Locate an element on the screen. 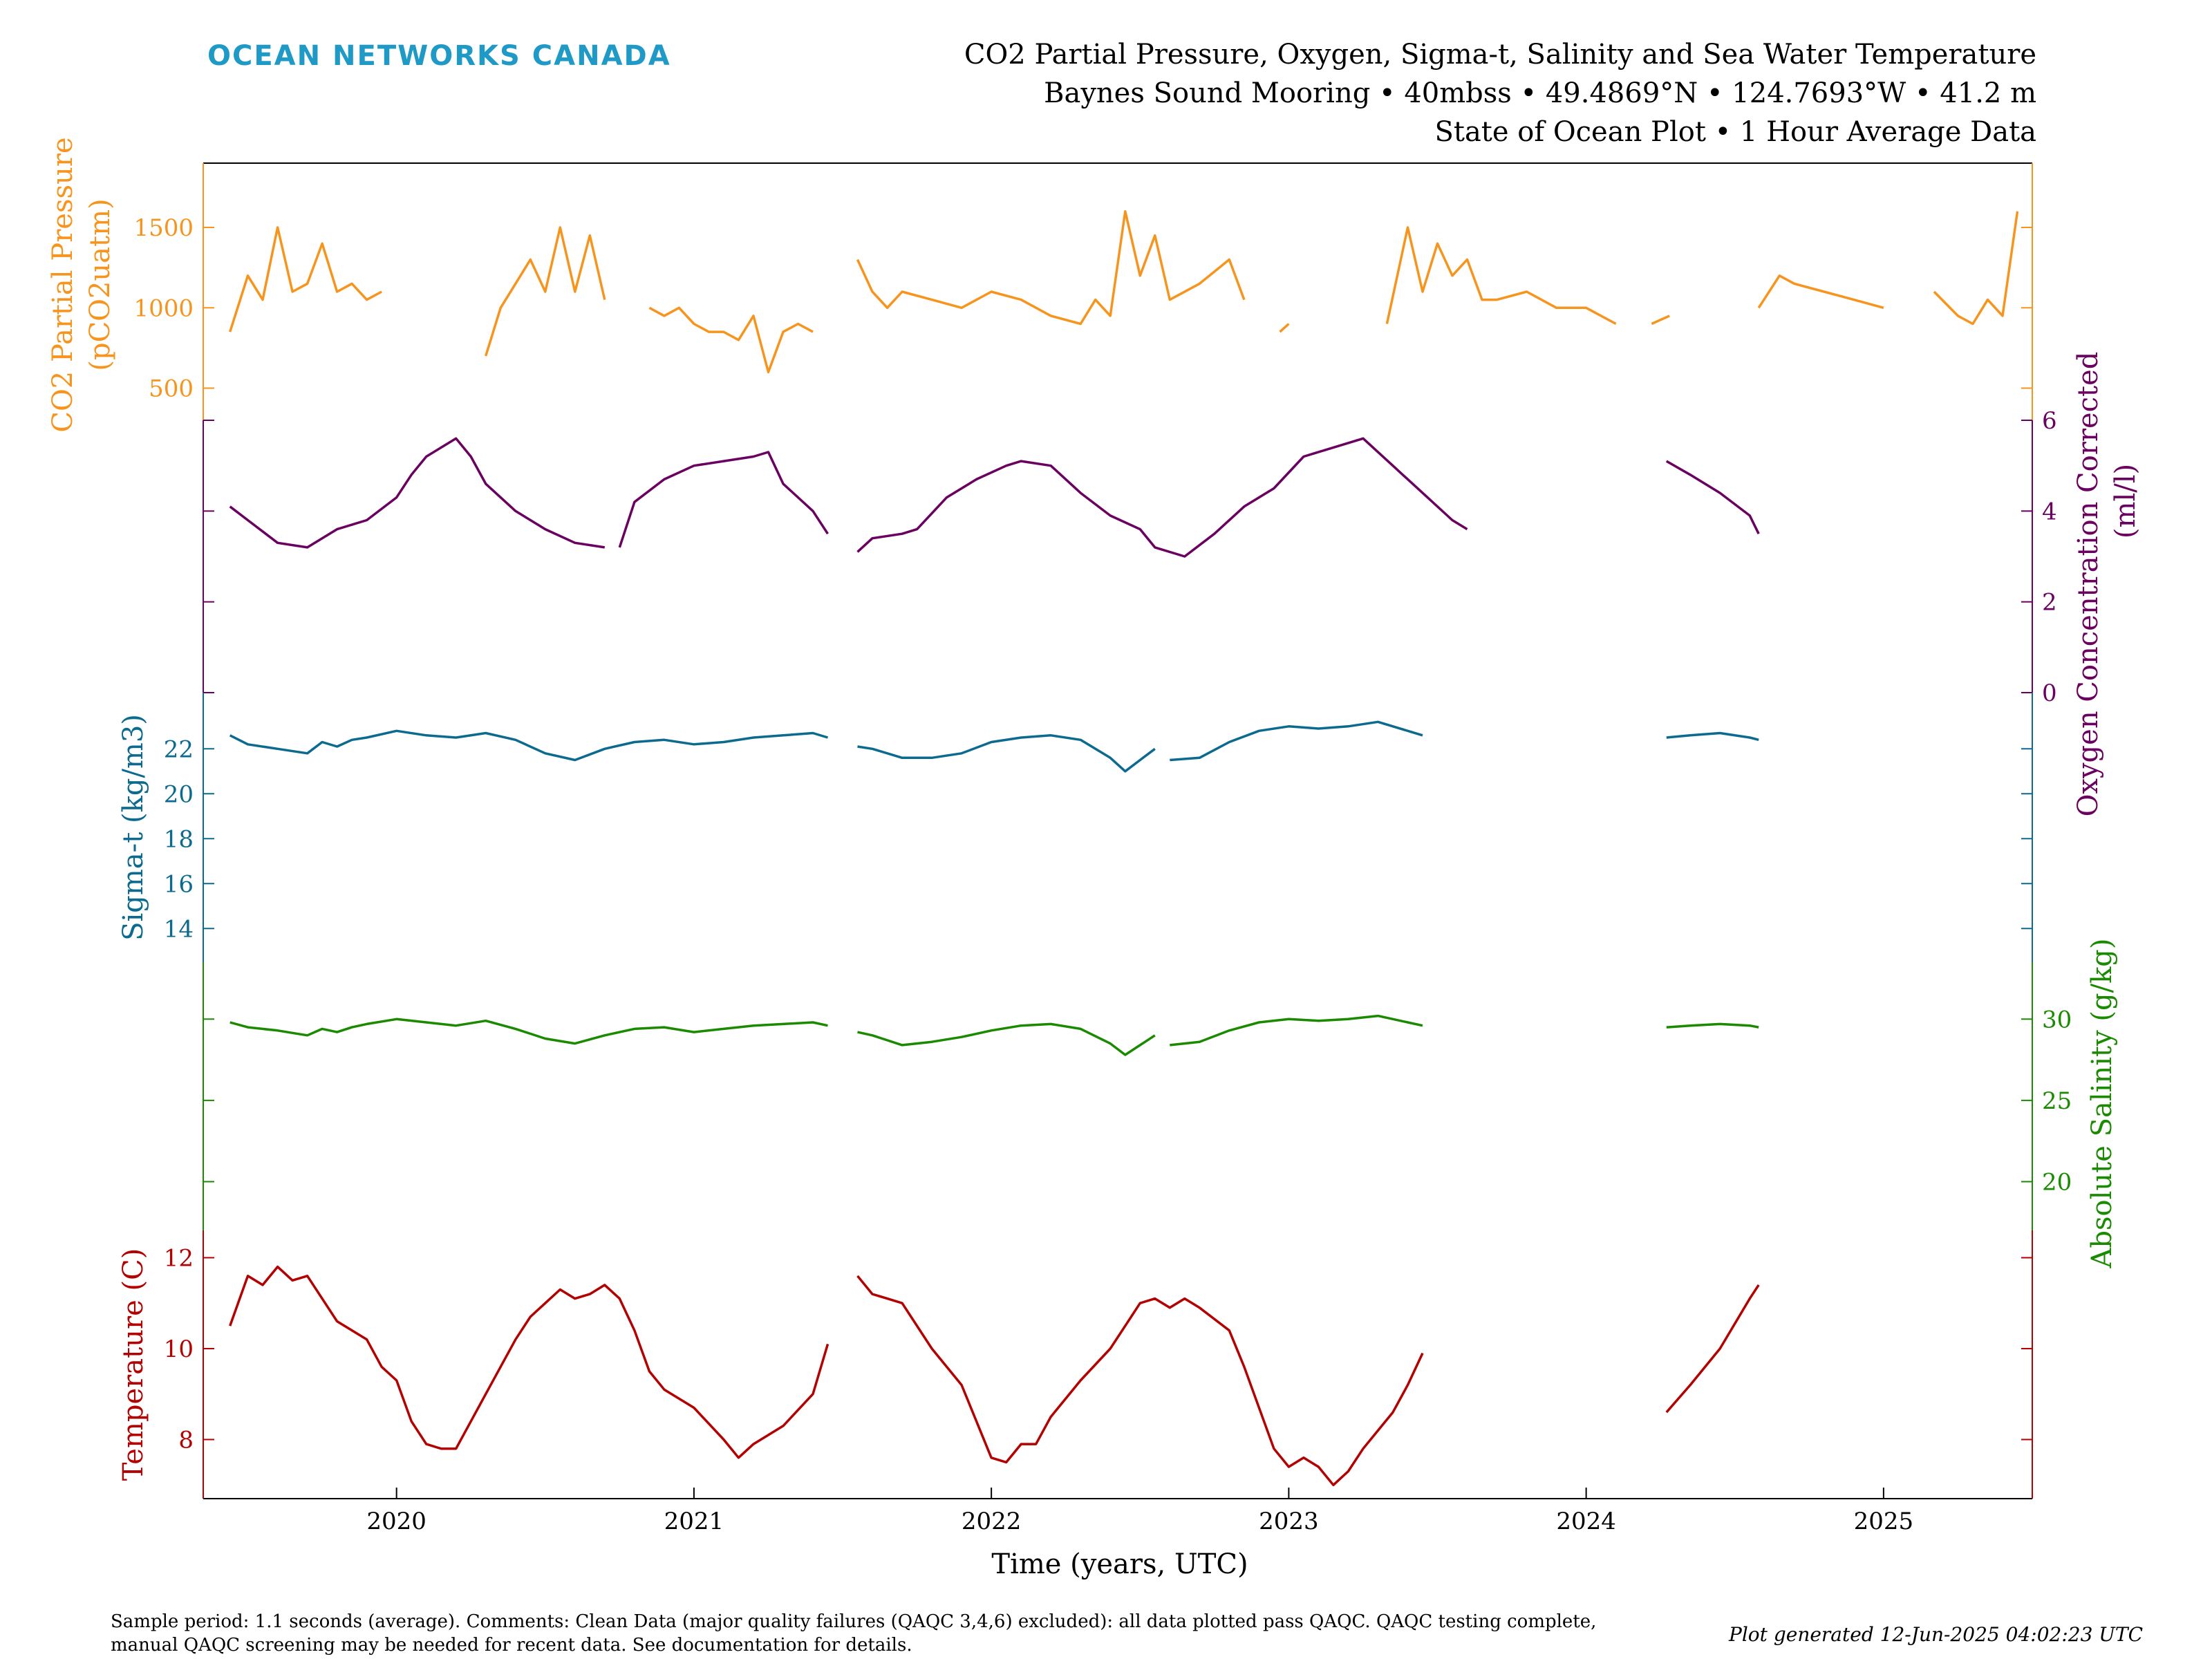  x-tick-label-2022: 2022 is located at coordinates (992, 1521).